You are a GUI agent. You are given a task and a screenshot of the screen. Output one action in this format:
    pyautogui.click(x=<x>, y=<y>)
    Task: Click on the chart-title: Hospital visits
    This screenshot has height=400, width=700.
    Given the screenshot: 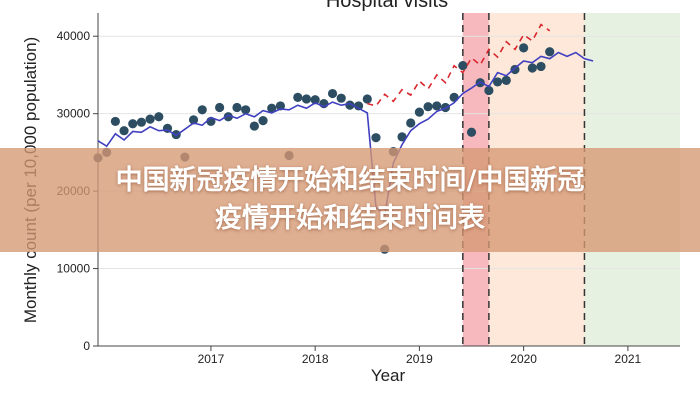 What is the action you would take?
    pyautogui.click(x=387, y=6)
    